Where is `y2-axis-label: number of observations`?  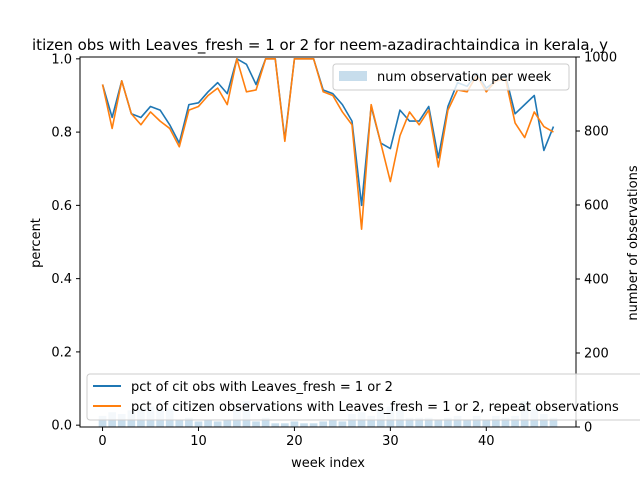
y2-axis-label: number of observations is located at coordinates (633, 242).